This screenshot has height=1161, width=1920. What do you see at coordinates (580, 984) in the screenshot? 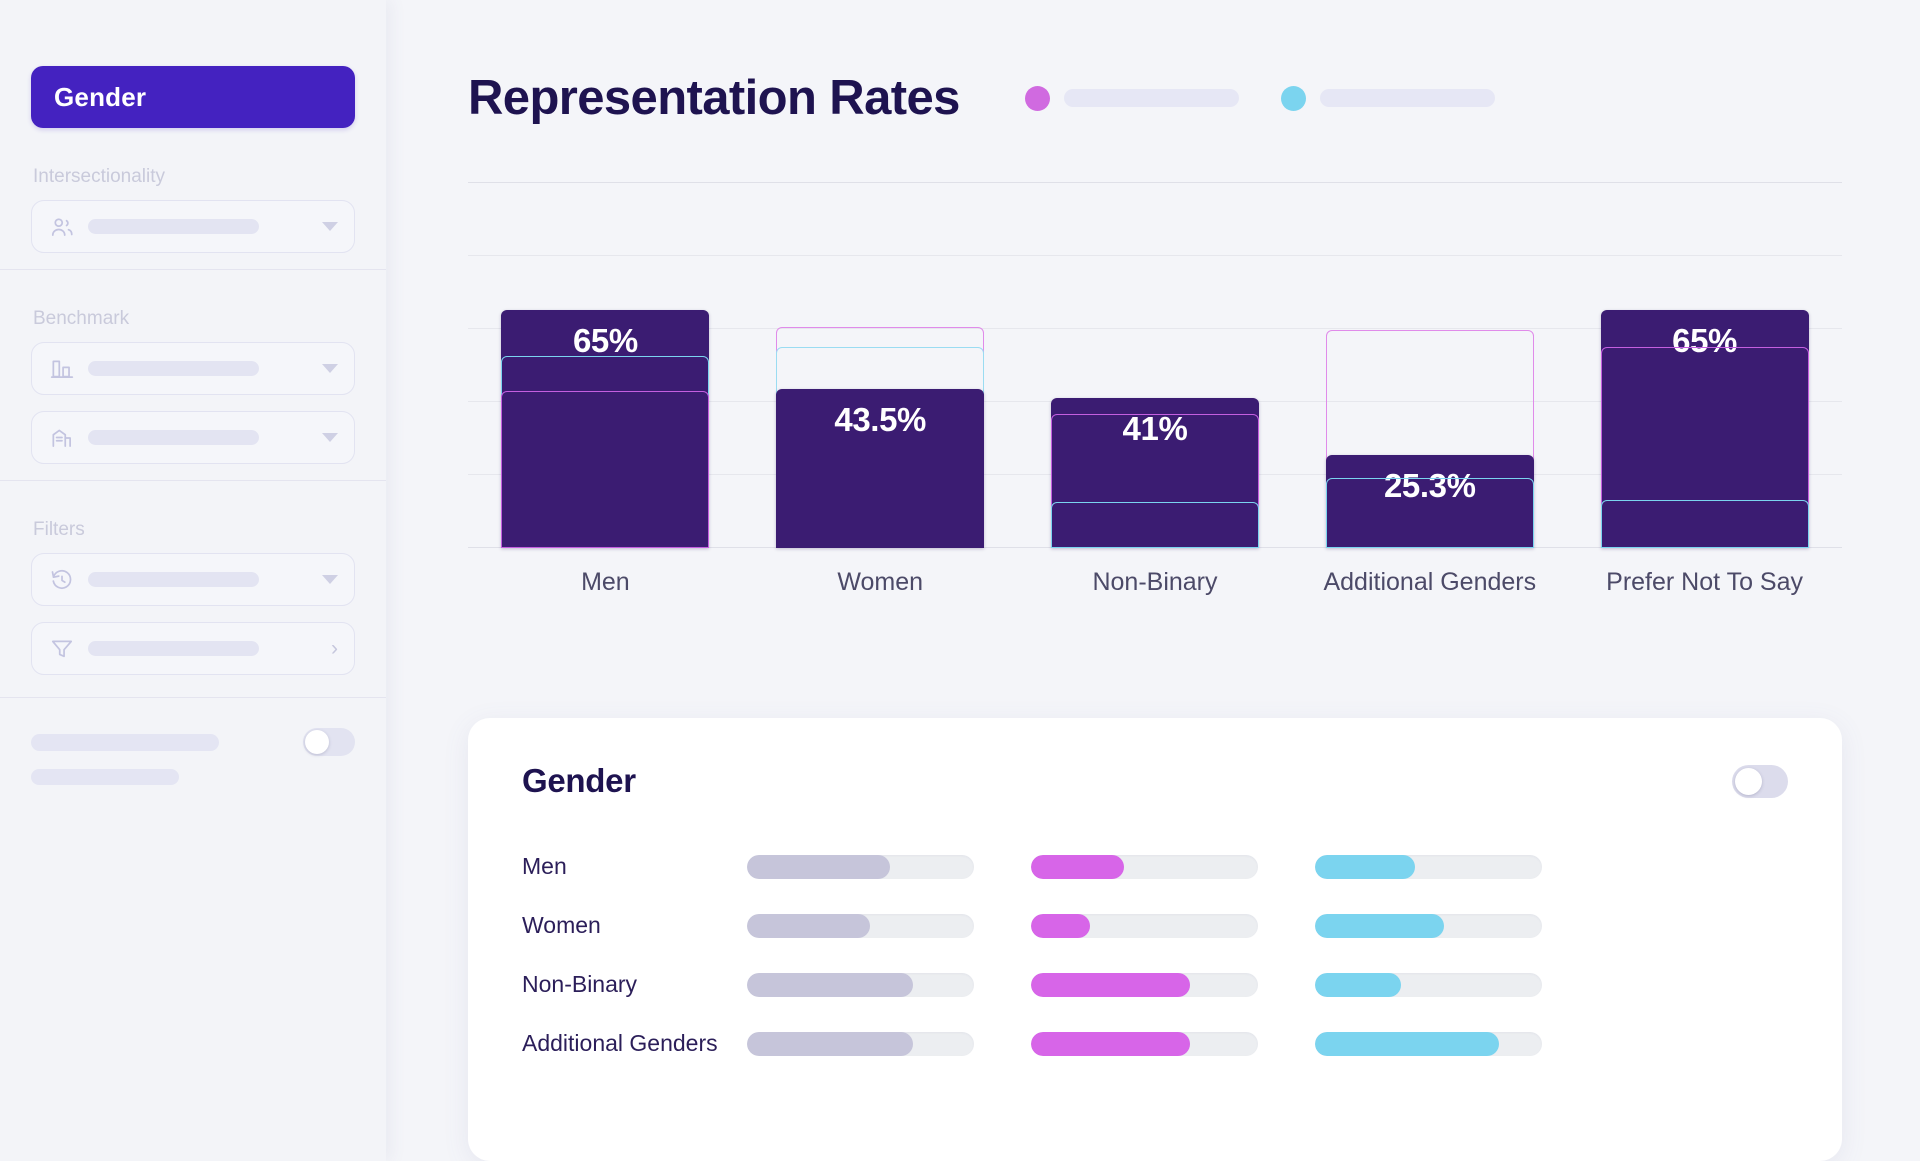
I see `row-label-non-binary: Non-Binary` at bounding box center [580, 984].